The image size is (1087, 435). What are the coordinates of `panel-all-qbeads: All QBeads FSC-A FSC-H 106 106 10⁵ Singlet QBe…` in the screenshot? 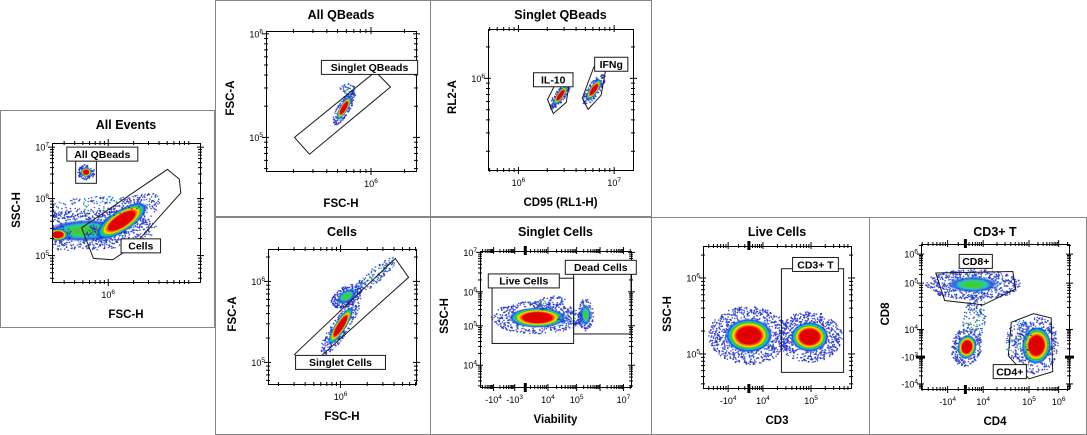 It's located at (323, 108).